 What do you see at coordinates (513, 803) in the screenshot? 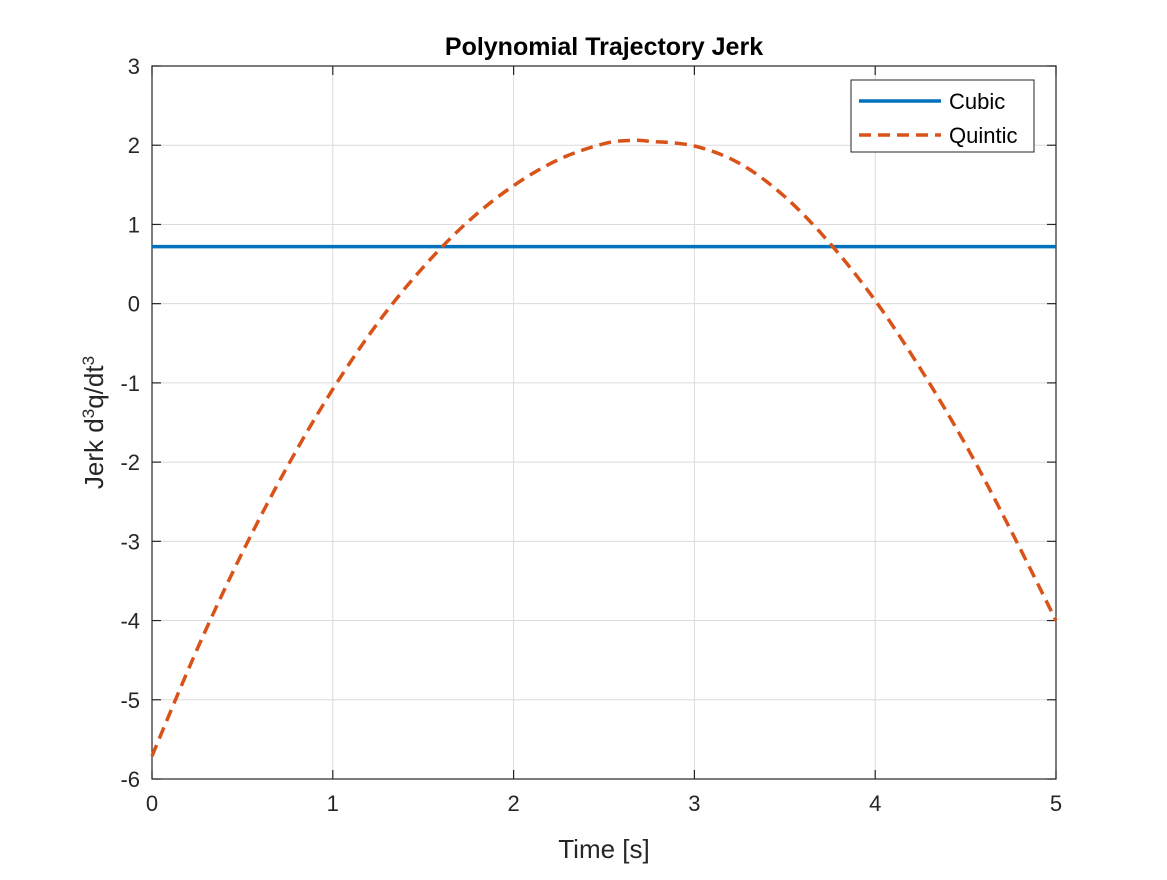
I see `x-tick-label: 2` at bounding box center [513, 803].